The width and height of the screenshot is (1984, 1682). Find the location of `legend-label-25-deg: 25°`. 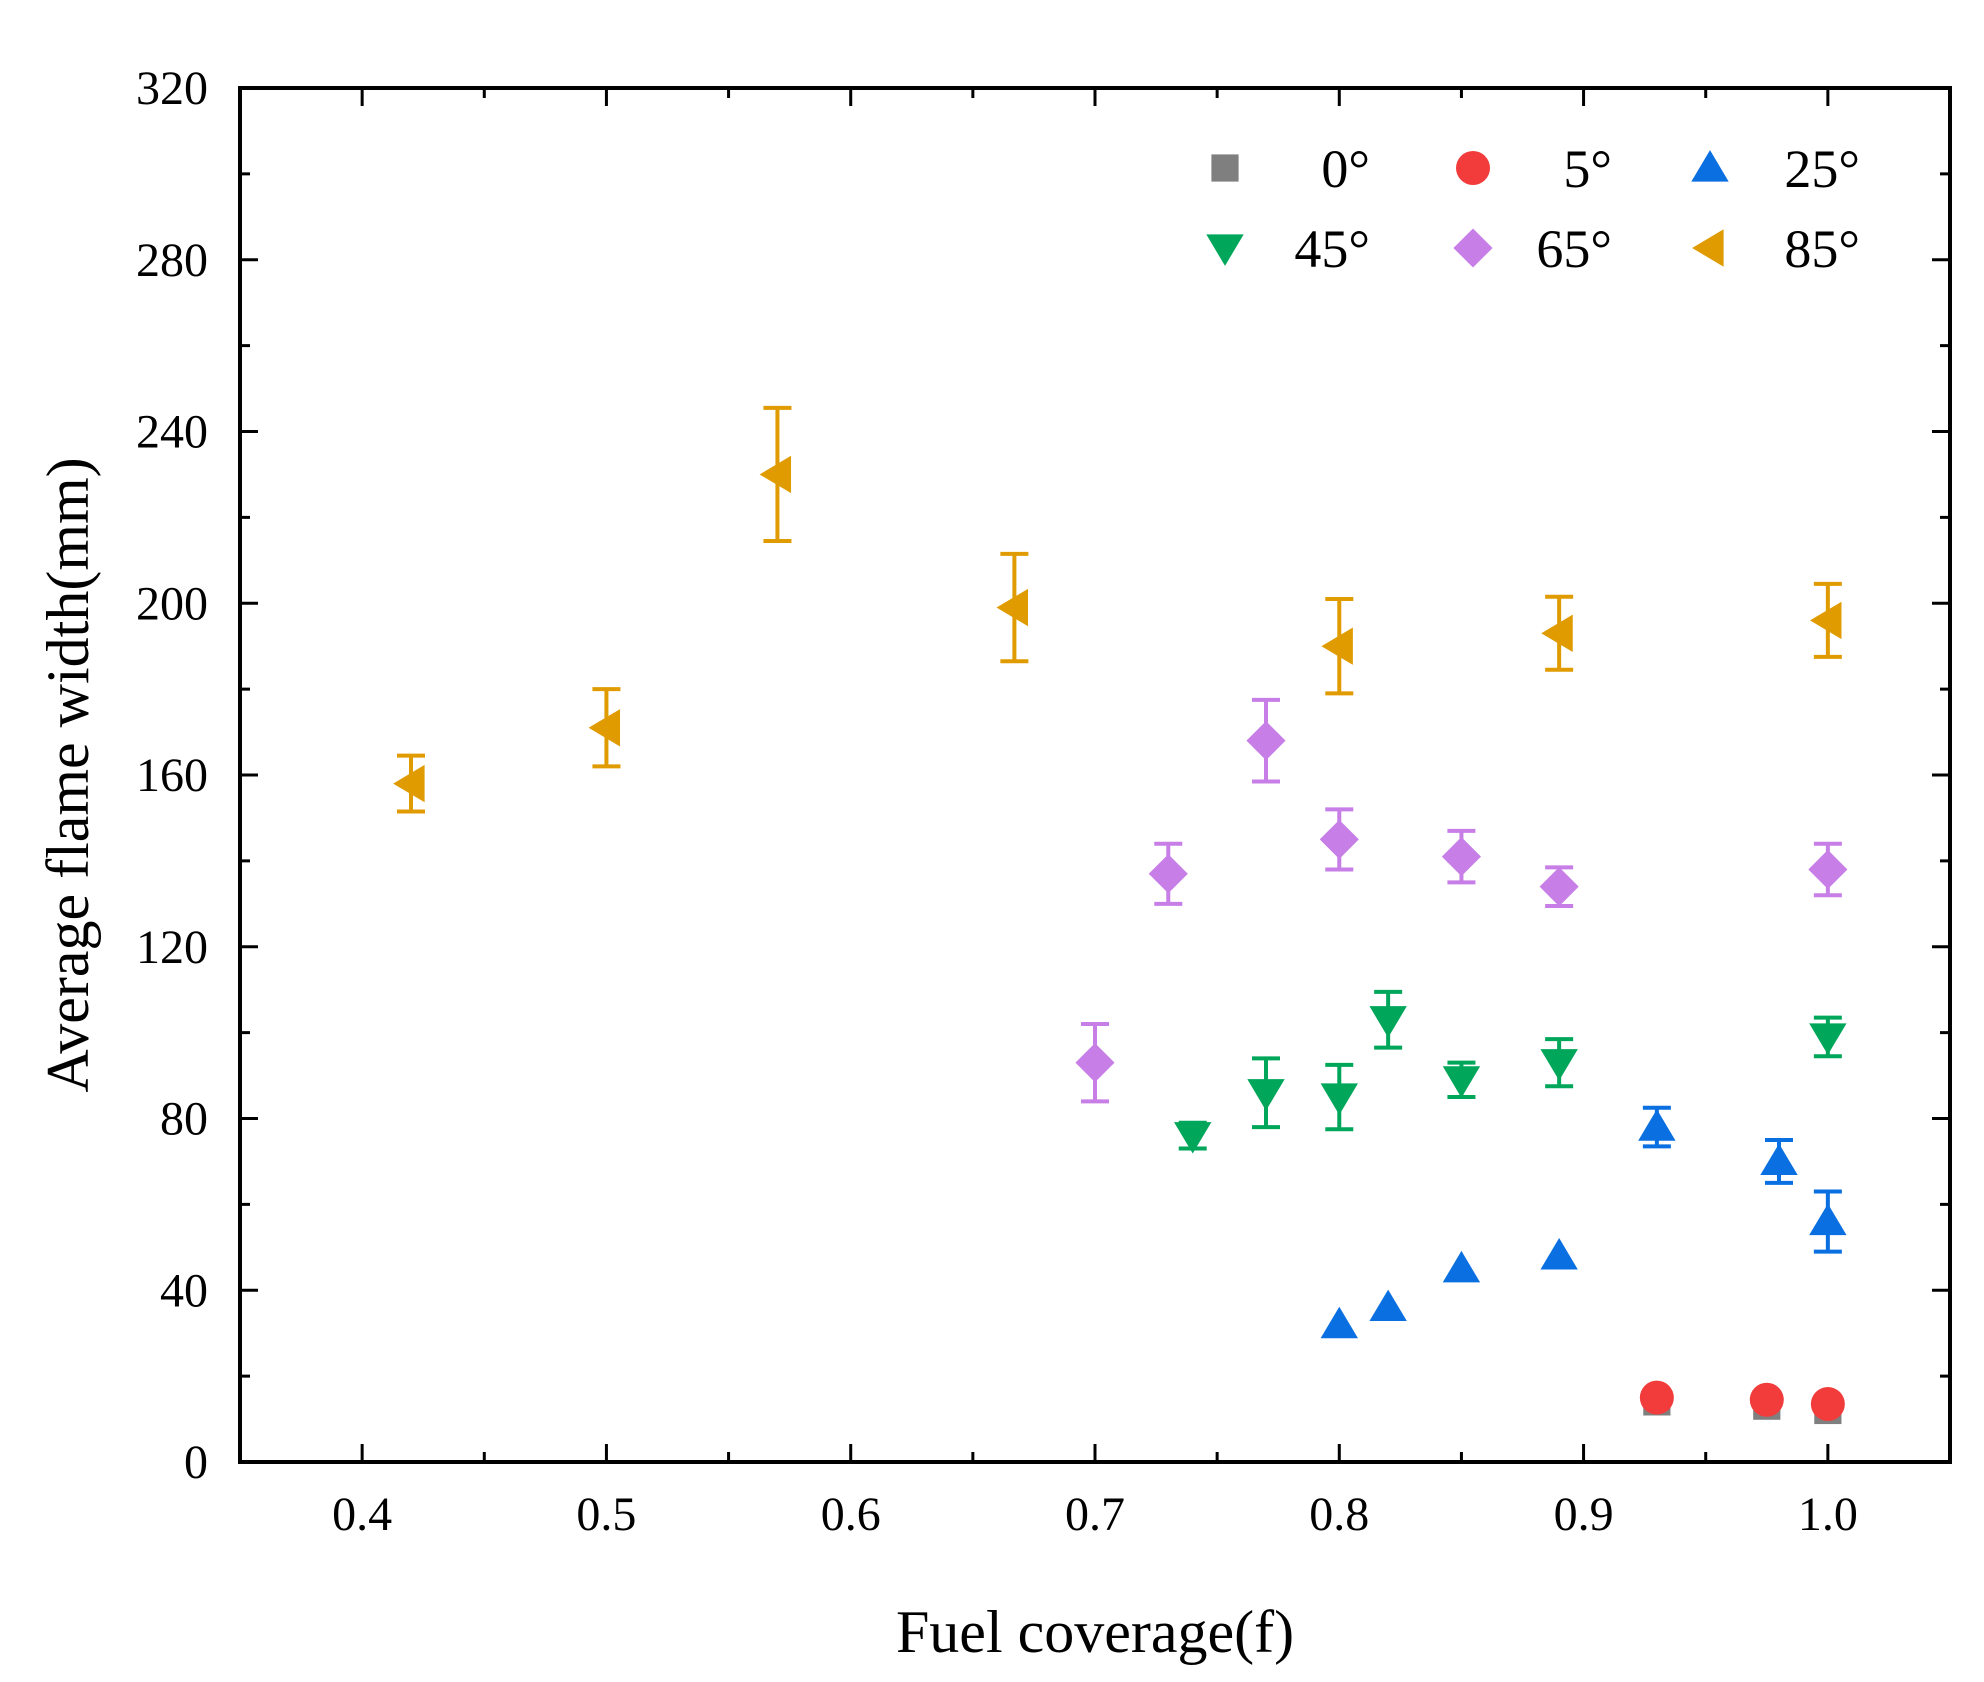

legend-label-25-deg: 25° is located at coordinates (1822, 169).